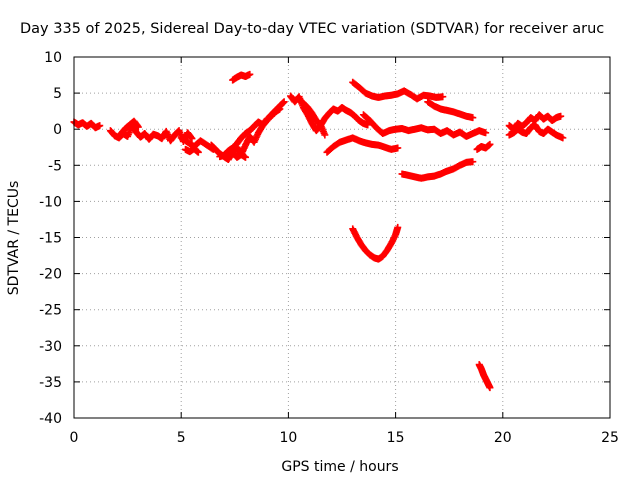 This screenshot has height=480, width=640. What do you see at coordinates (437, 170) in the screenshot?
I see `series-16-track` at bounding box center [437, 170].